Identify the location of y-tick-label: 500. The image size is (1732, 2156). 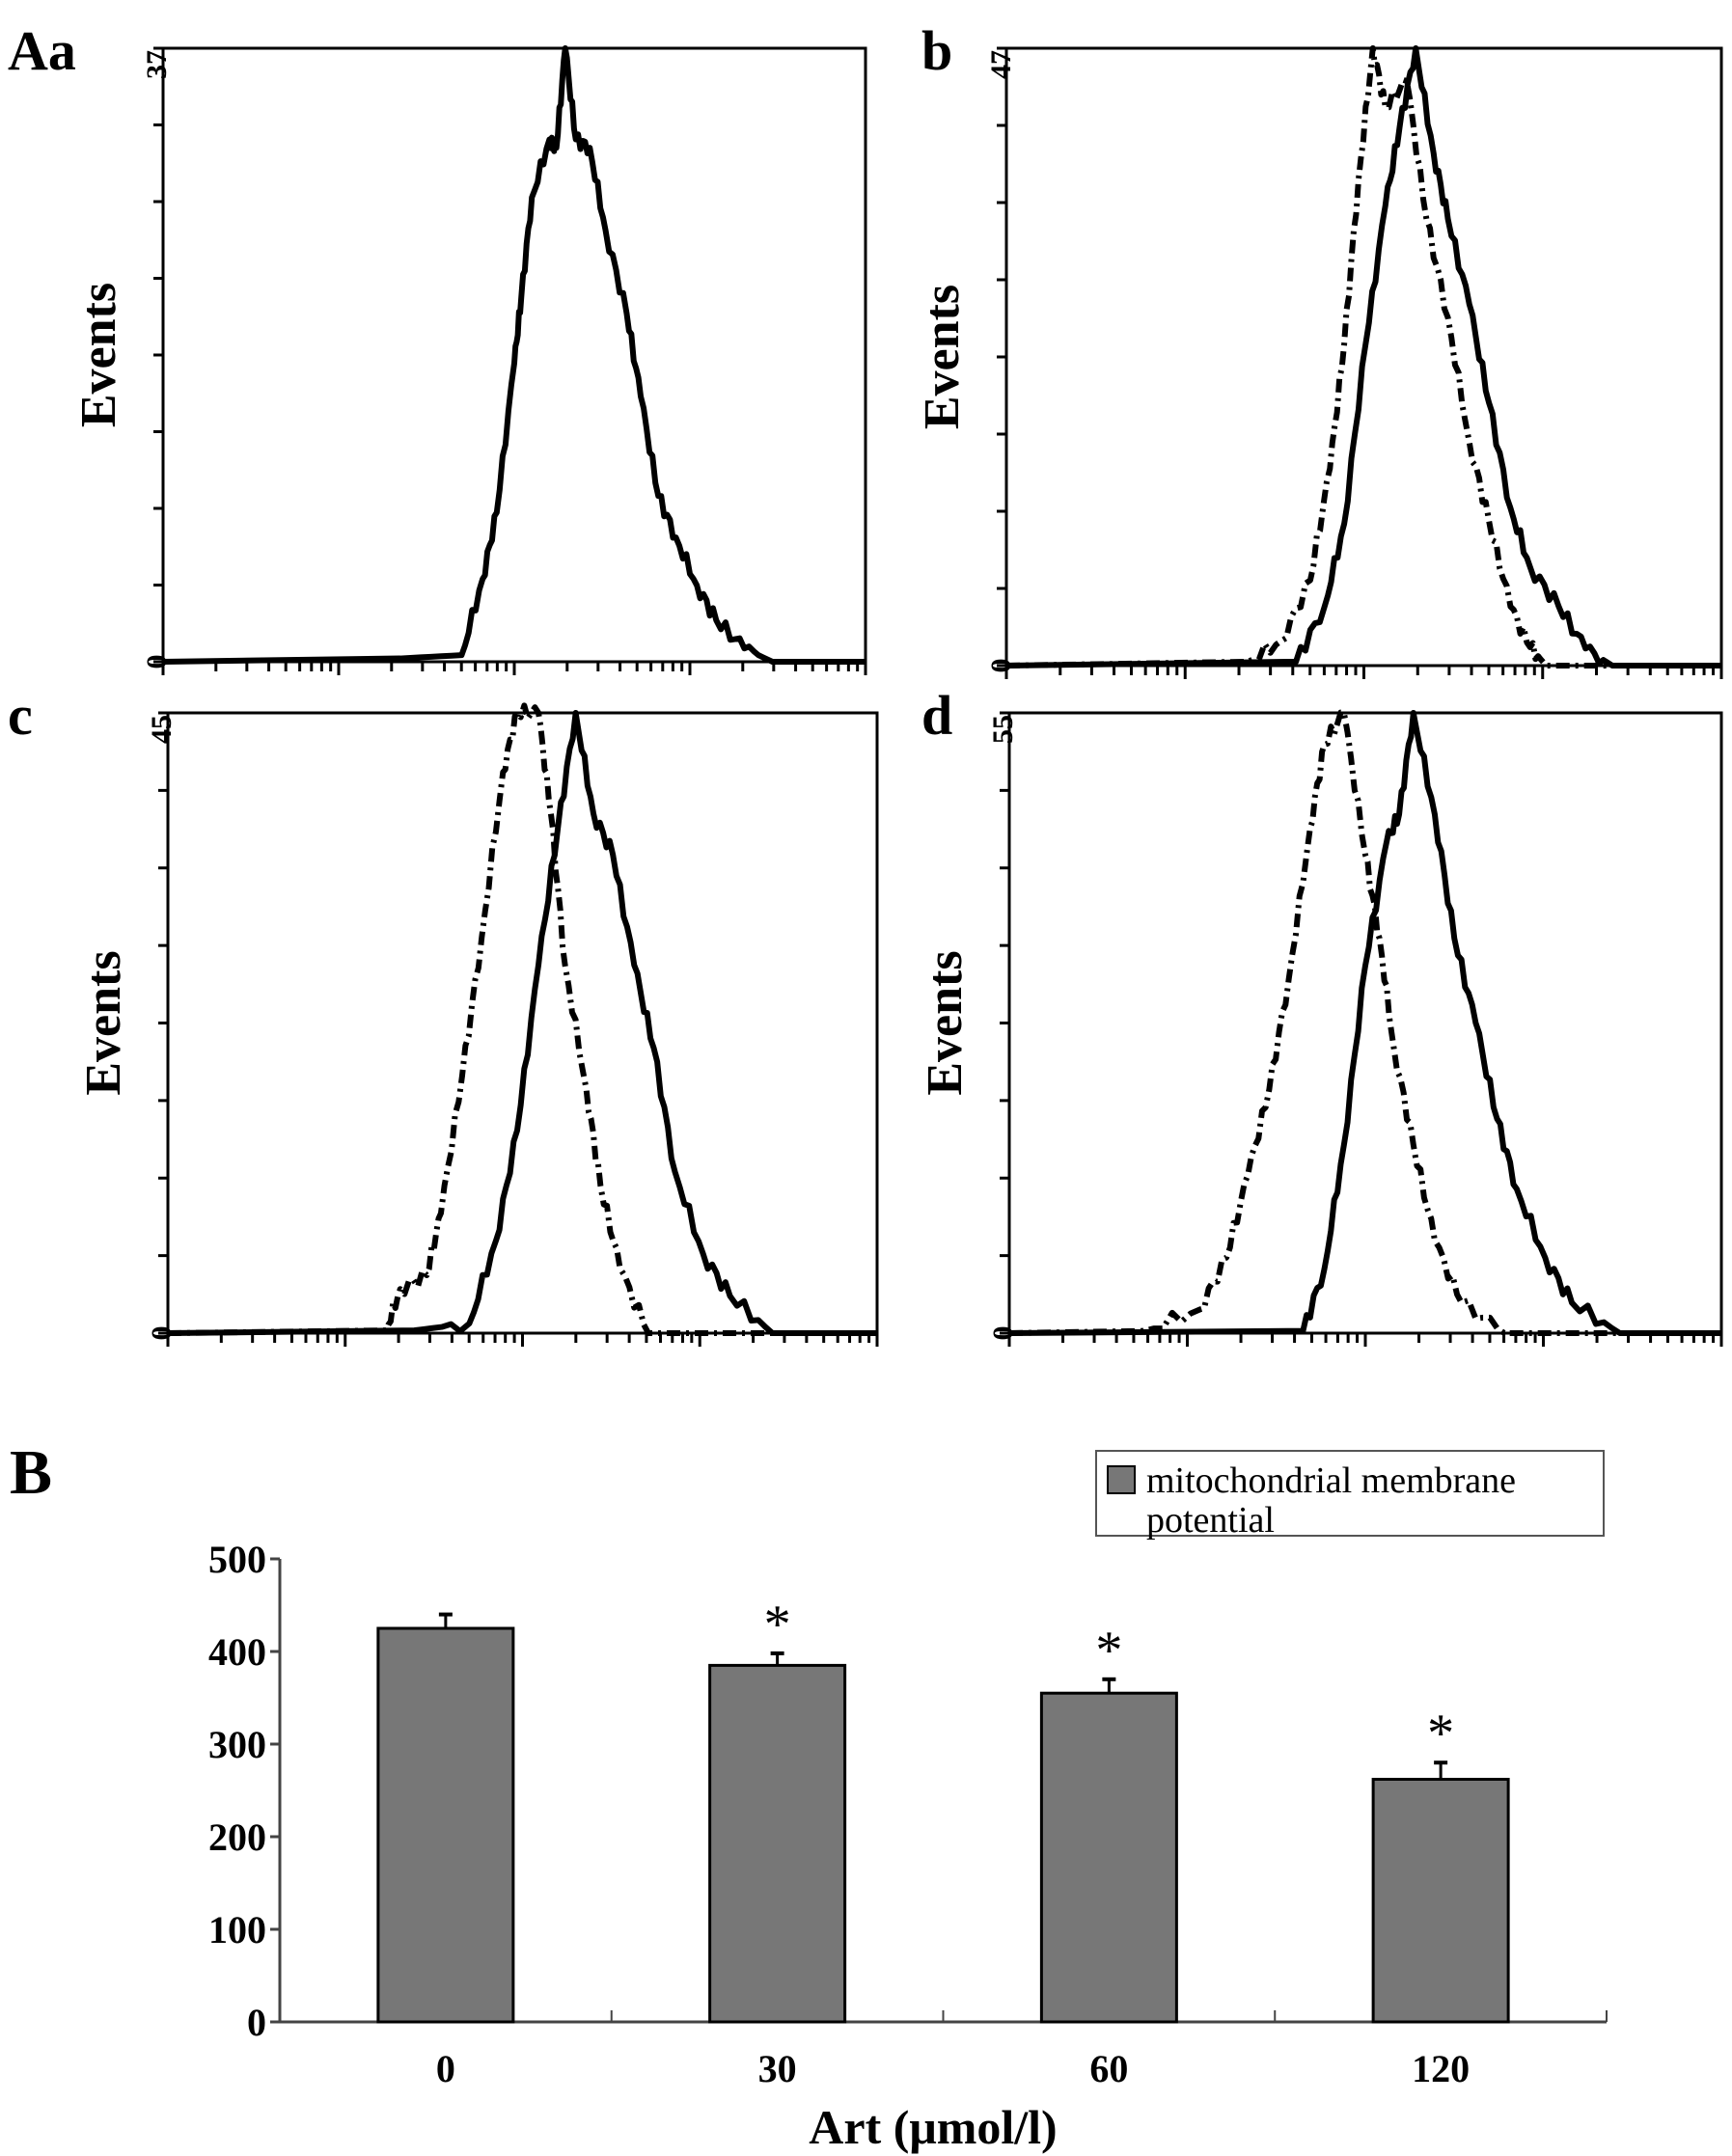
(237, 1559).